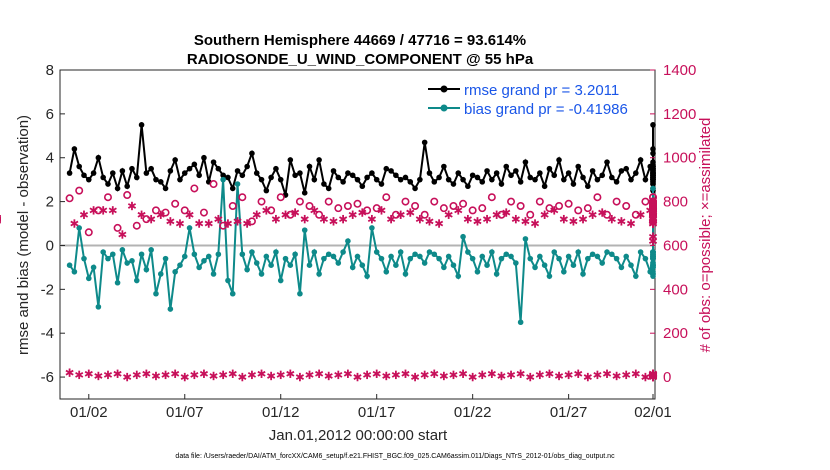 Image resolution: width=830 pixels, height=470 pixels. I want to click on x-tick-label: 02/01, so click(653, 412).